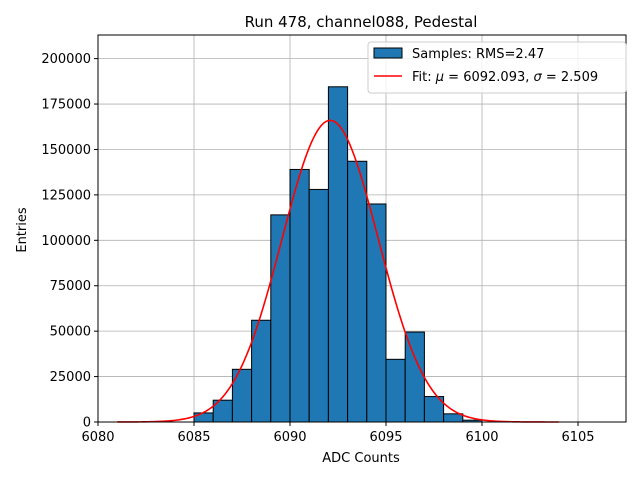 The image size is (640, 480). I want to click on chart-title: Run 478, channel088, Pedestal, so click(361, 22).